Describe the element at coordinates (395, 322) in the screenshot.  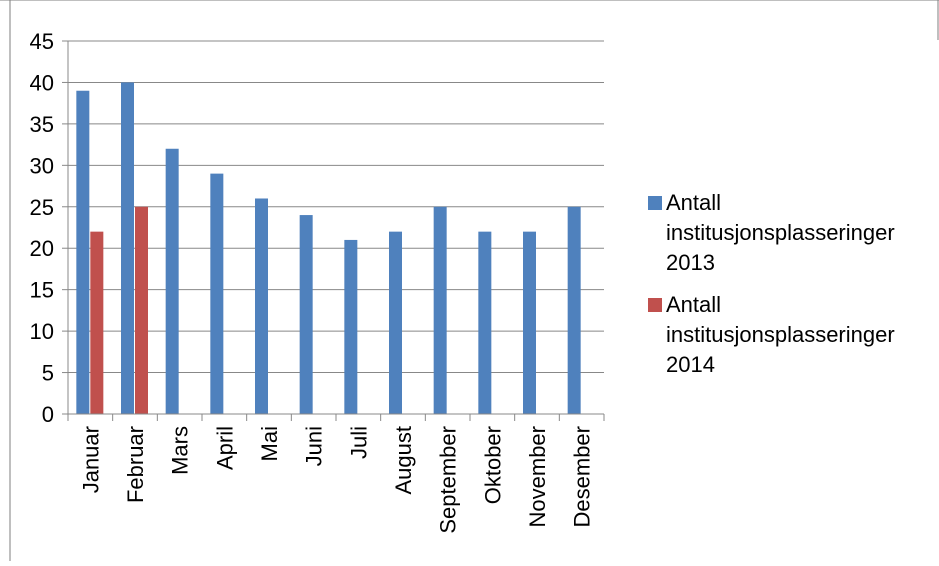
I see `bar-2013-august` at that location.